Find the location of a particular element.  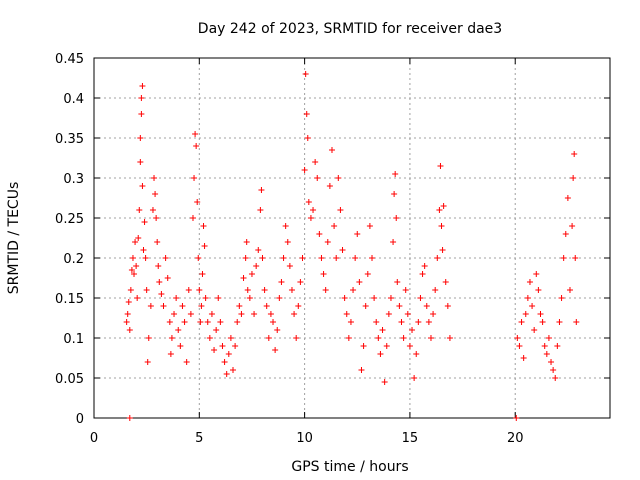

y-tick-label: 0.35 is located at coordinates (69, 139).